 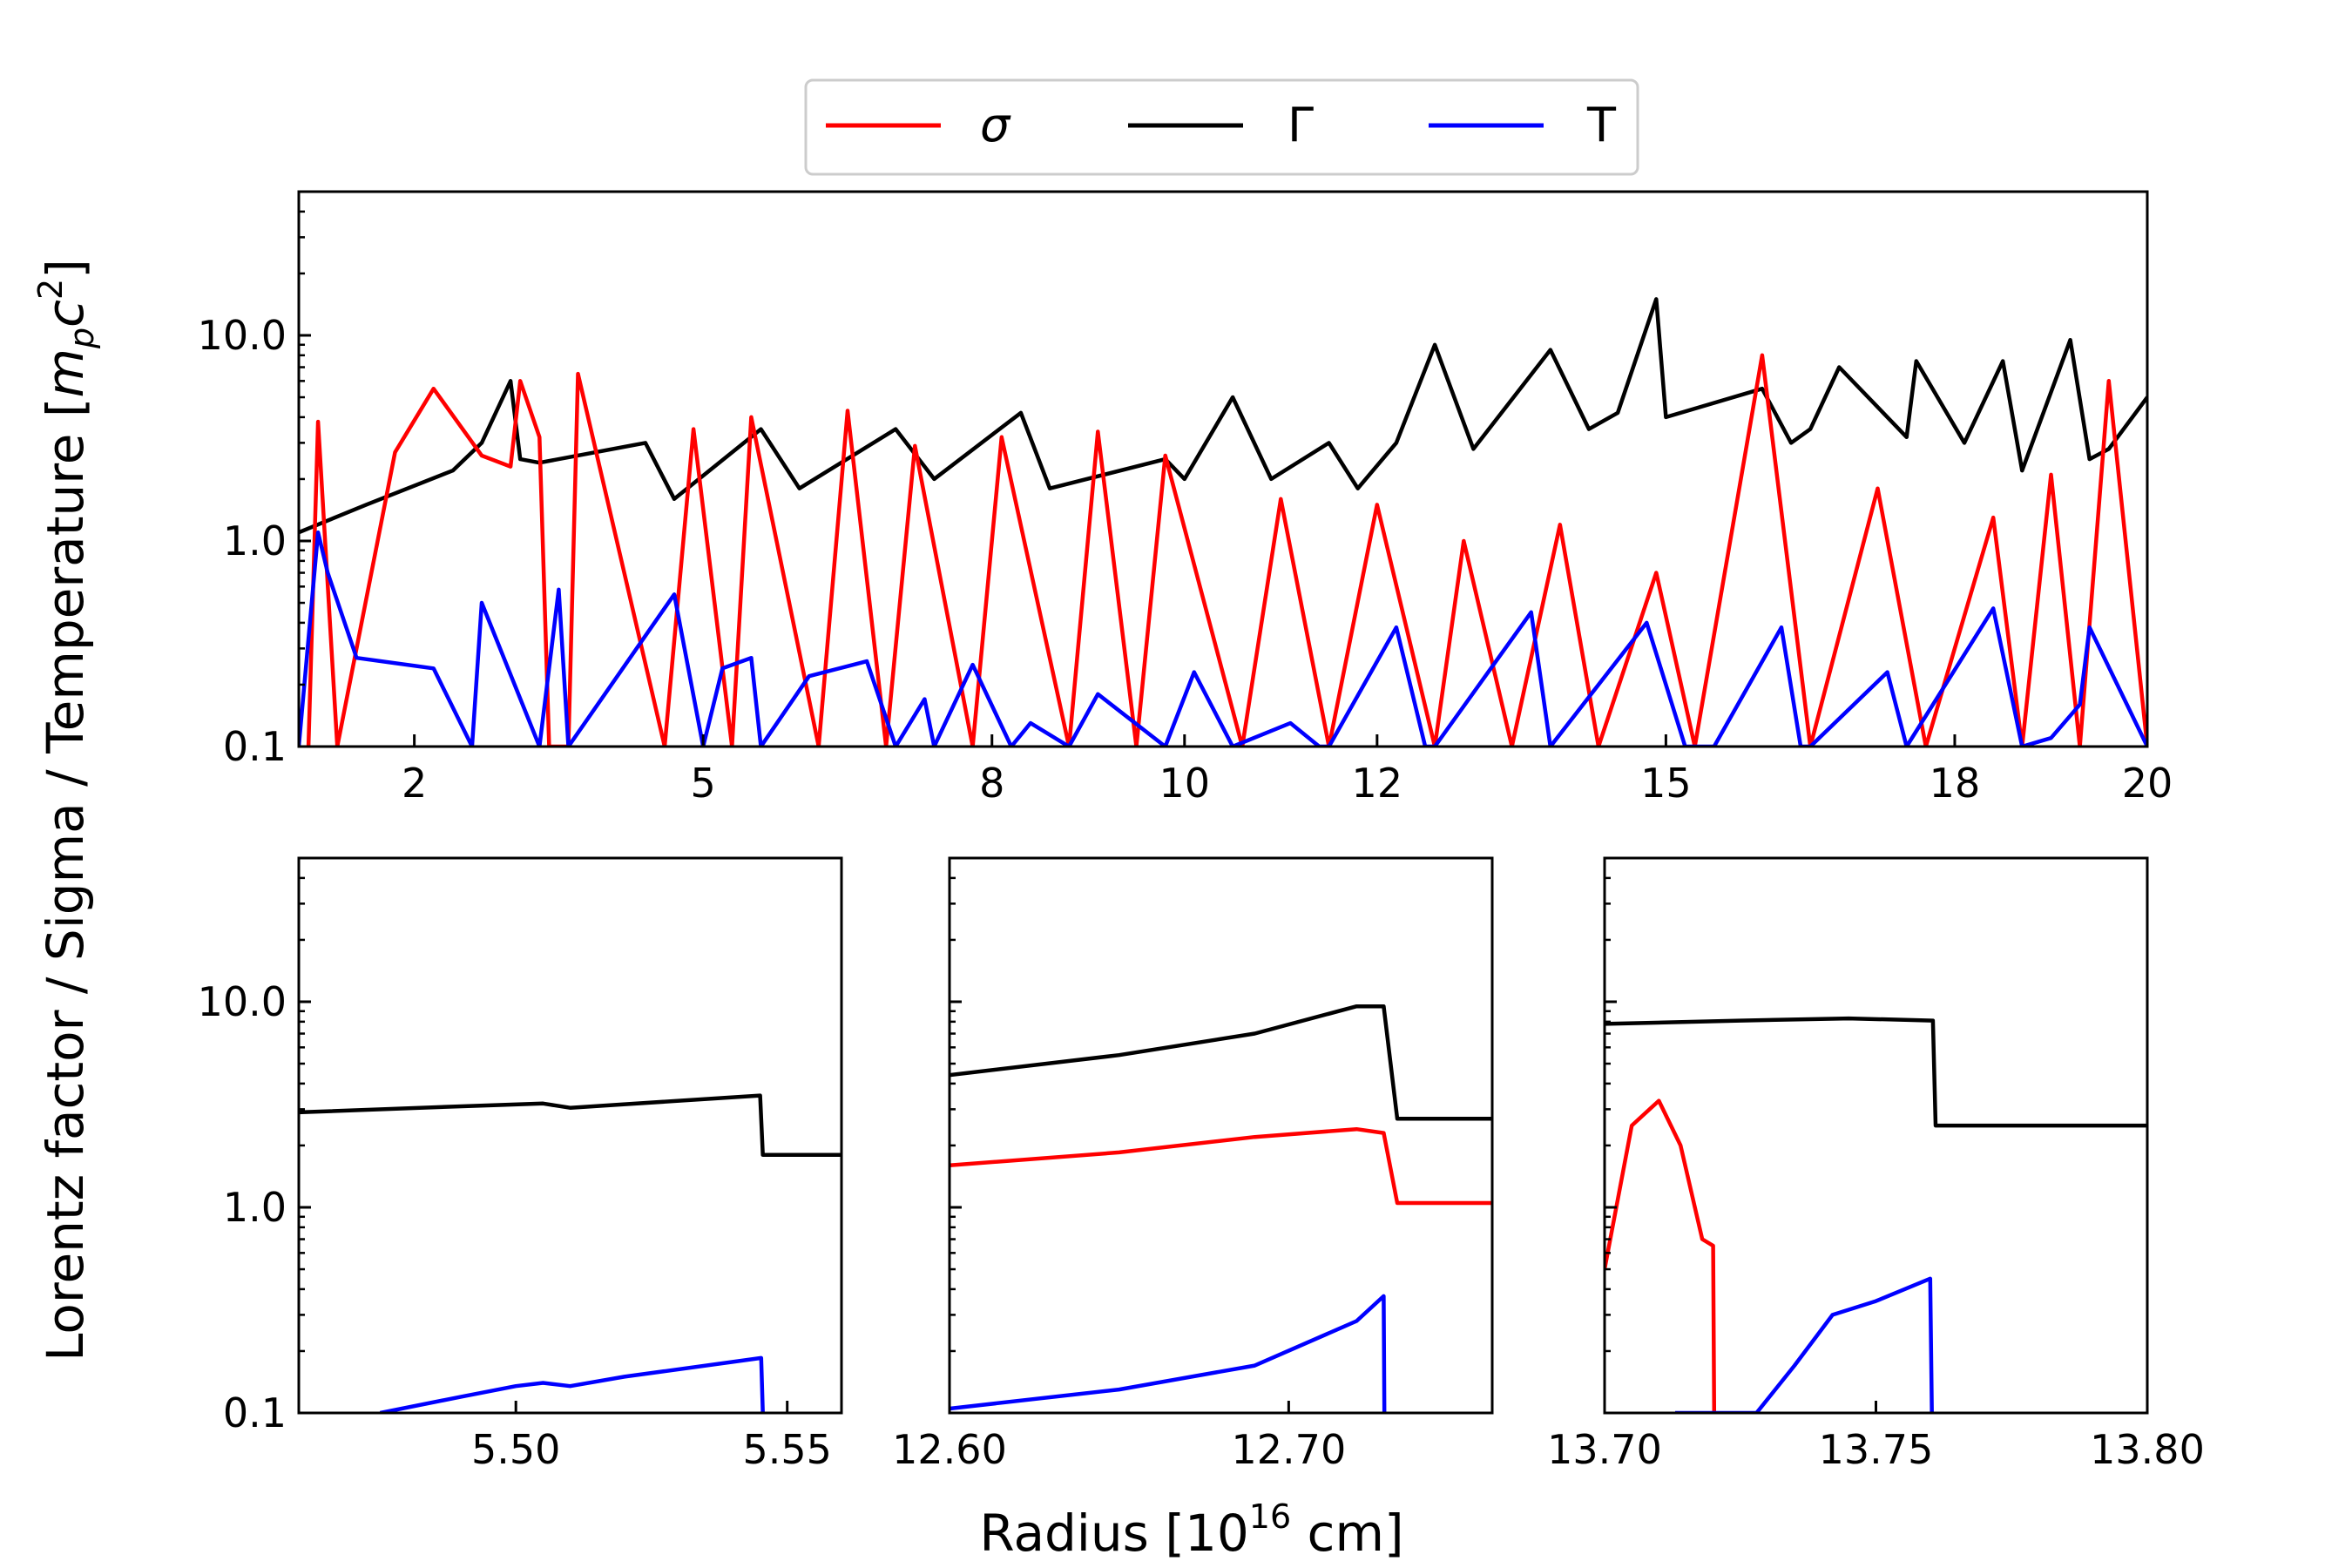 I want to click on legend-label-sigma: σ, so click(x=995, y=125).